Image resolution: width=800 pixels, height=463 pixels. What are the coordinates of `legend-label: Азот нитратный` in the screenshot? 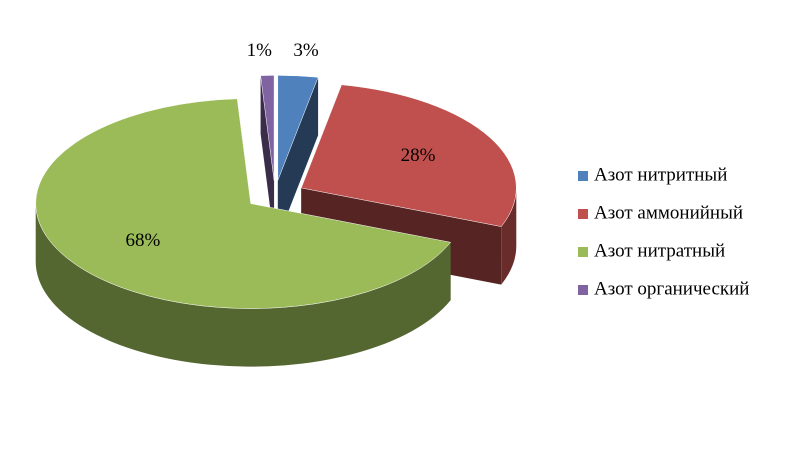 It's located at (659, 250).